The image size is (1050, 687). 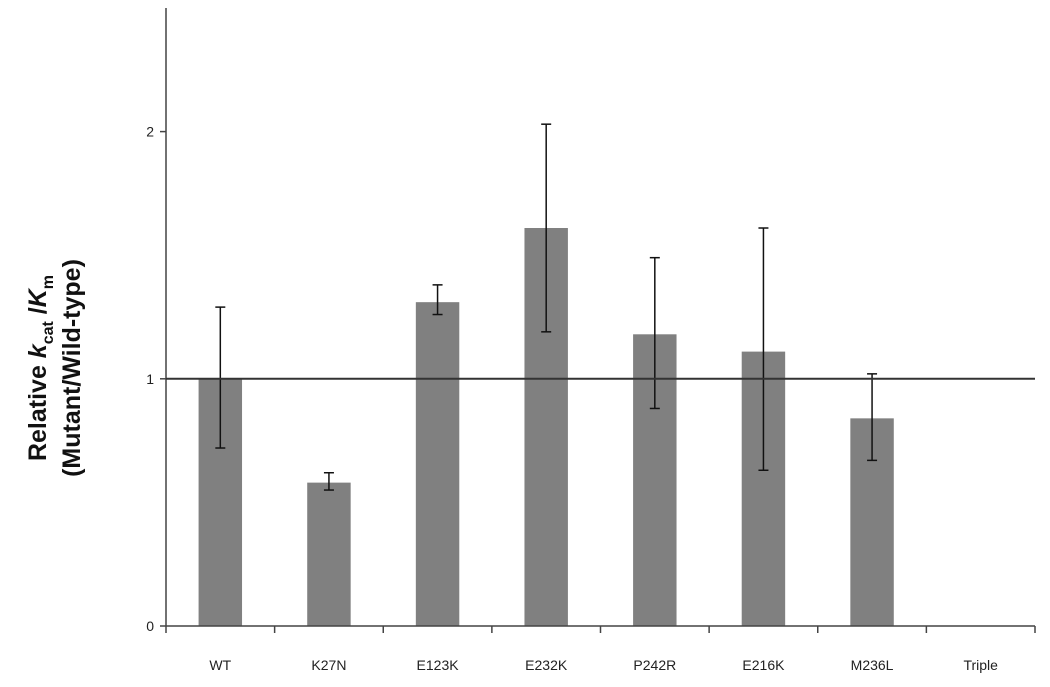 I want to click on bar-k27n, so click(x=329, y=554).